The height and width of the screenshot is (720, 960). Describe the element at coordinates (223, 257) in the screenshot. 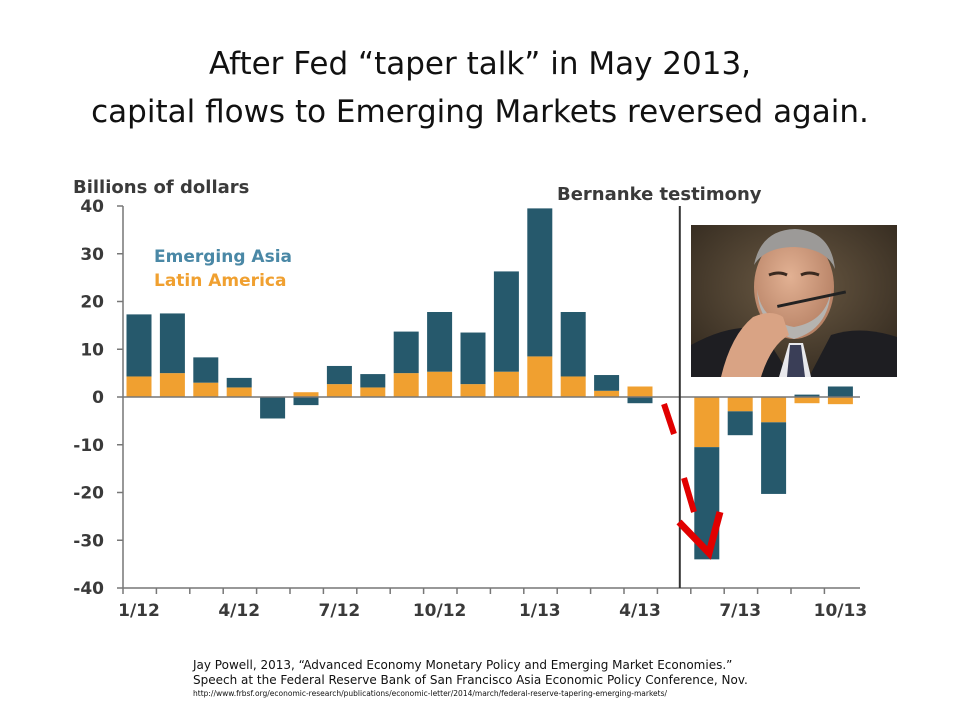

I see `legend-emerging-asia: Emerging Asia` at that location.